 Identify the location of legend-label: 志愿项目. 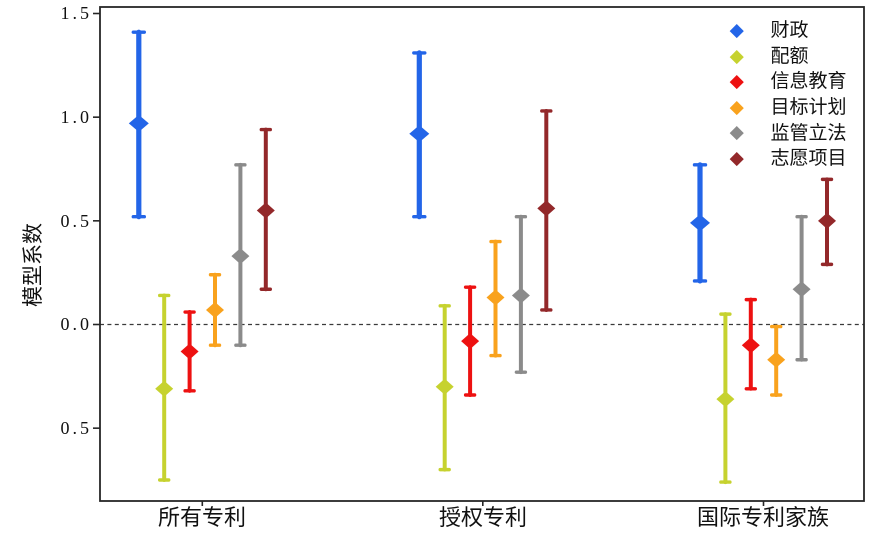
(808, 159).